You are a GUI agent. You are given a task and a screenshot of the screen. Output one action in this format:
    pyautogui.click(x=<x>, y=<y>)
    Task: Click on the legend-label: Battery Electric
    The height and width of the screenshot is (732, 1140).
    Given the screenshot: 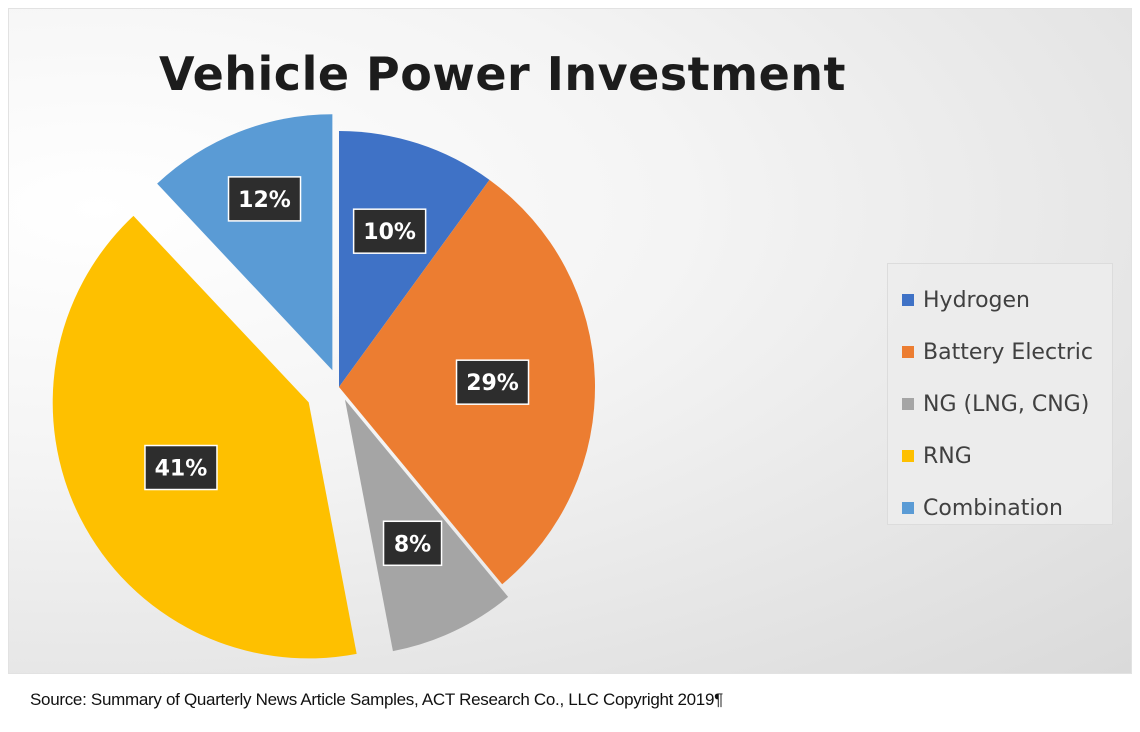 What is the action you would take?
    pyautogui.click(x=1008, y=352)
    